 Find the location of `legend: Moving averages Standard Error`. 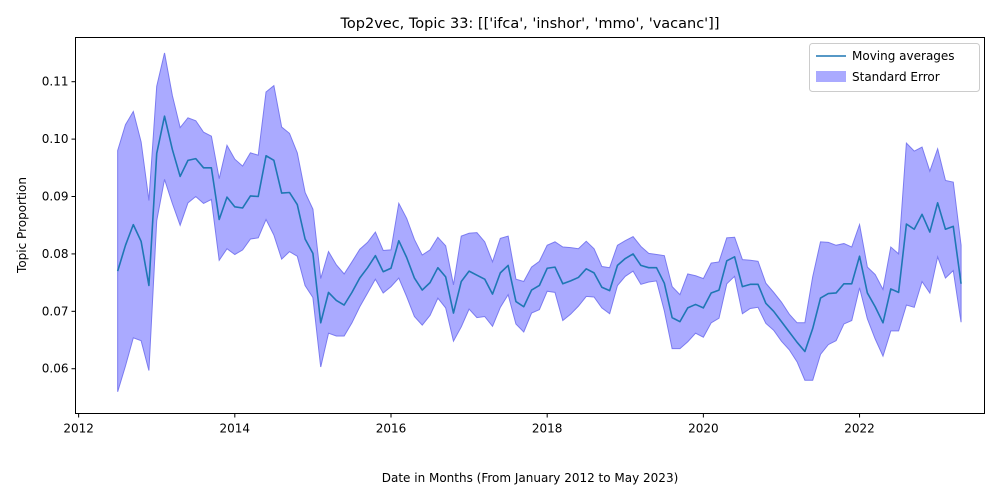

legend: Moving averages Standard Error is located at coordinates (894, 67).